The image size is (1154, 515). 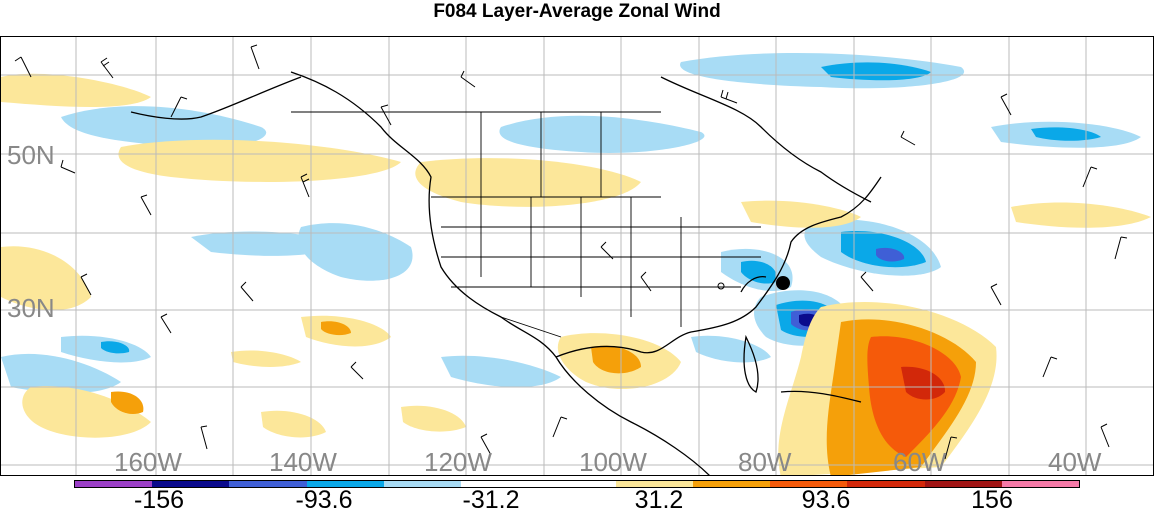 I want to click on colorbar, so click(x=577, y=484).